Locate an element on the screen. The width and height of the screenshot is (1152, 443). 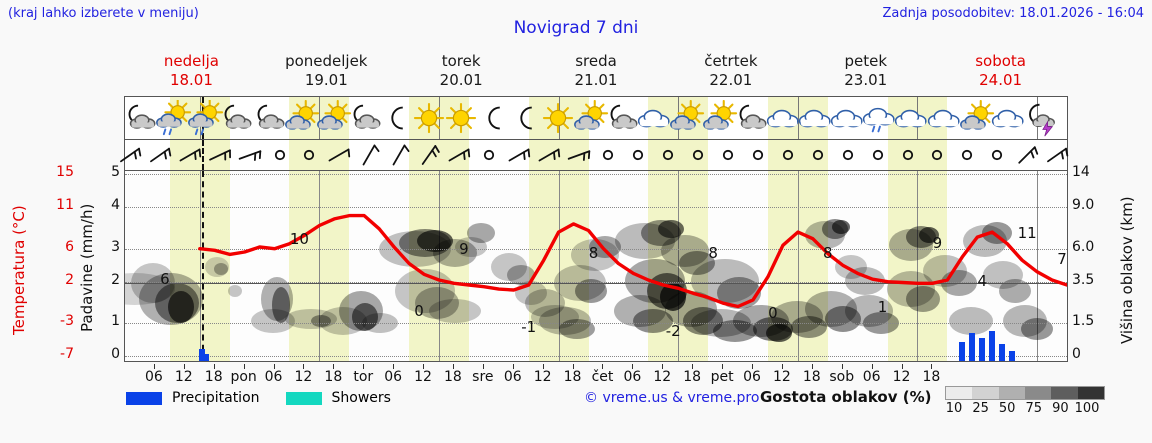
weather-icon-row is located at coordinates (596, 118).